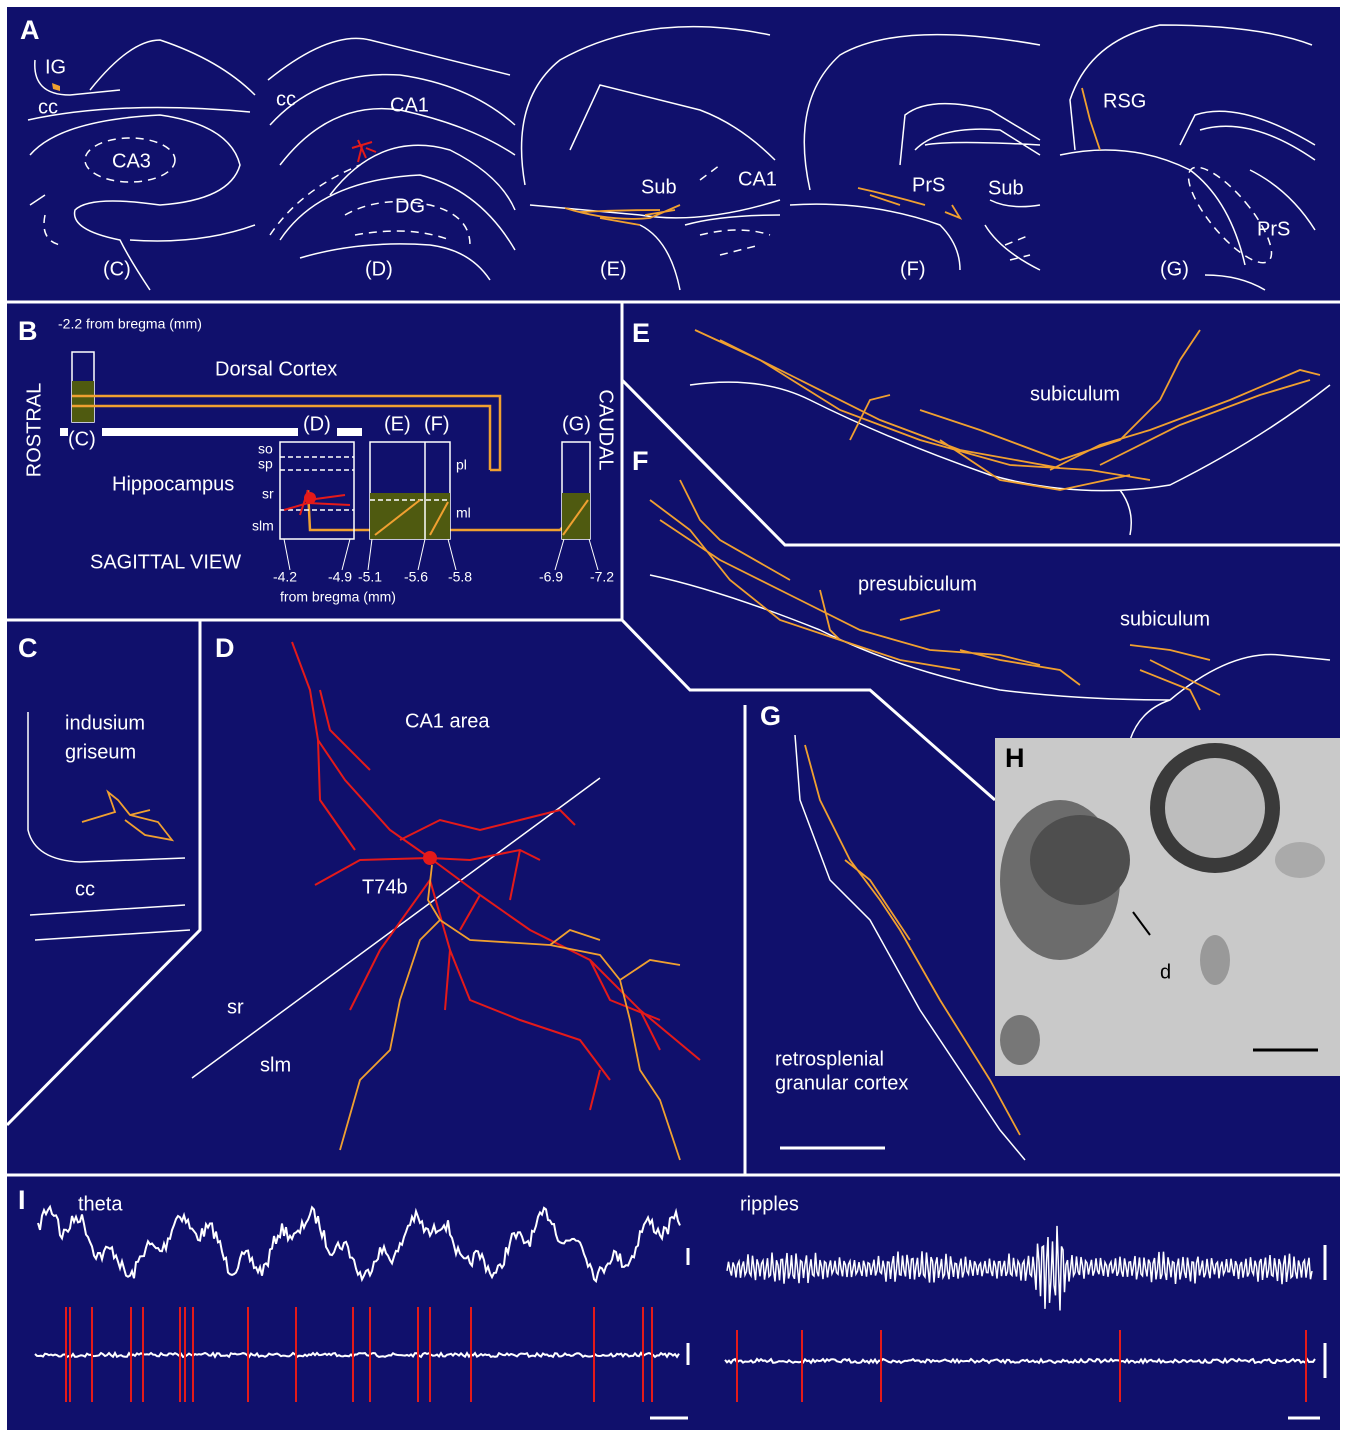 The height and width of the screenshot is (1437, 1347). What do you see at coordinates (165, 562) in the screenshot?
I see `view-label: SAGITTAL VIEW` at bounding box center [165, 562].